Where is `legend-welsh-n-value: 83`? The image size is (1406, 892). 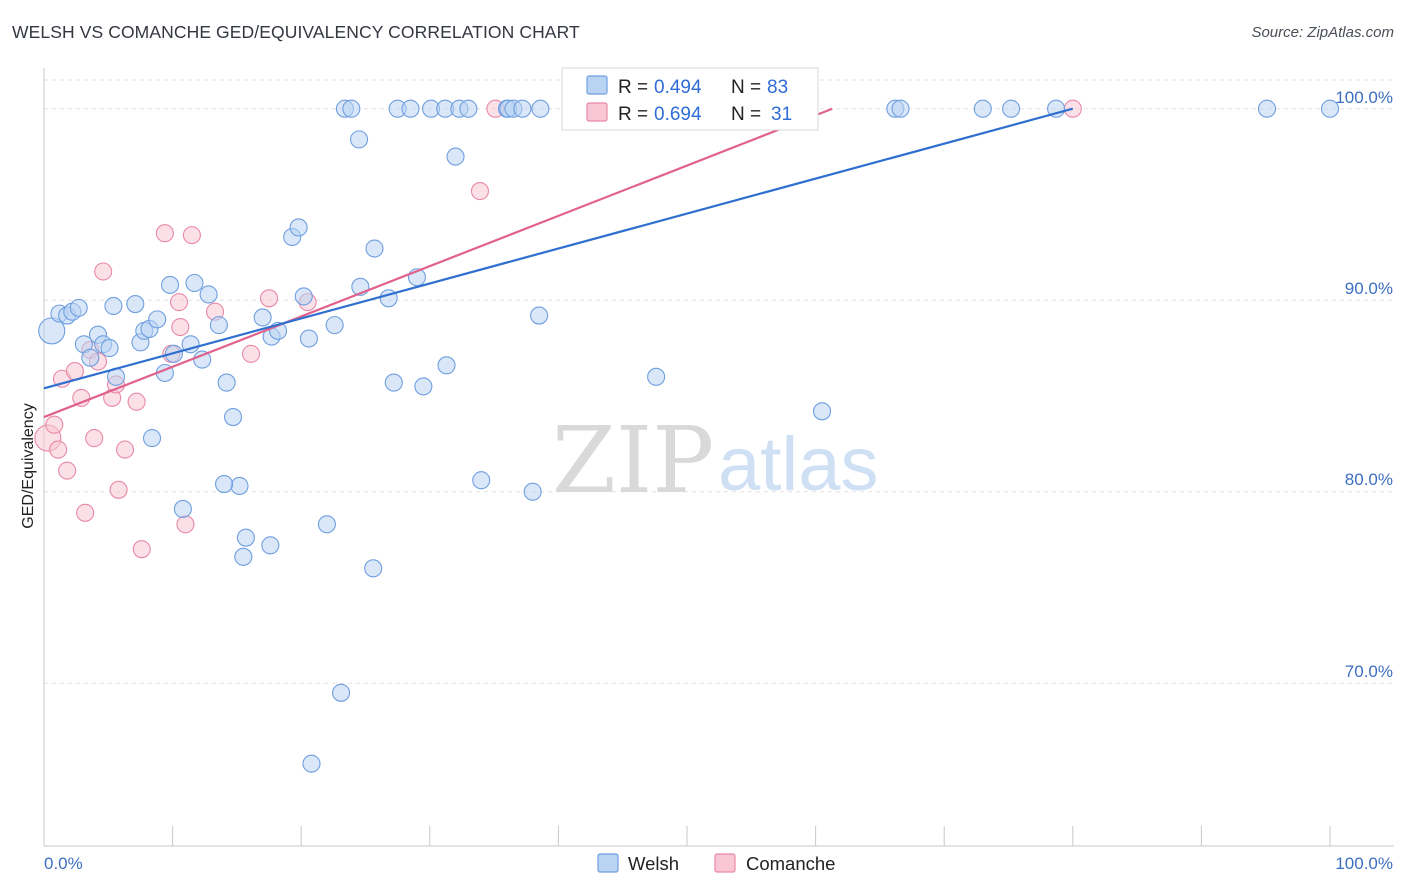 legend-welsh-n-value: 83 is located at coordinates (777, 87).